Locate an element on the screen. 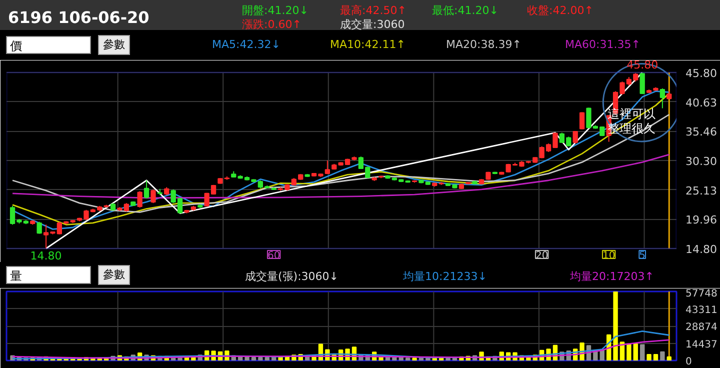  y-tick-label: 35.46 is located at coordinates (701, 132).